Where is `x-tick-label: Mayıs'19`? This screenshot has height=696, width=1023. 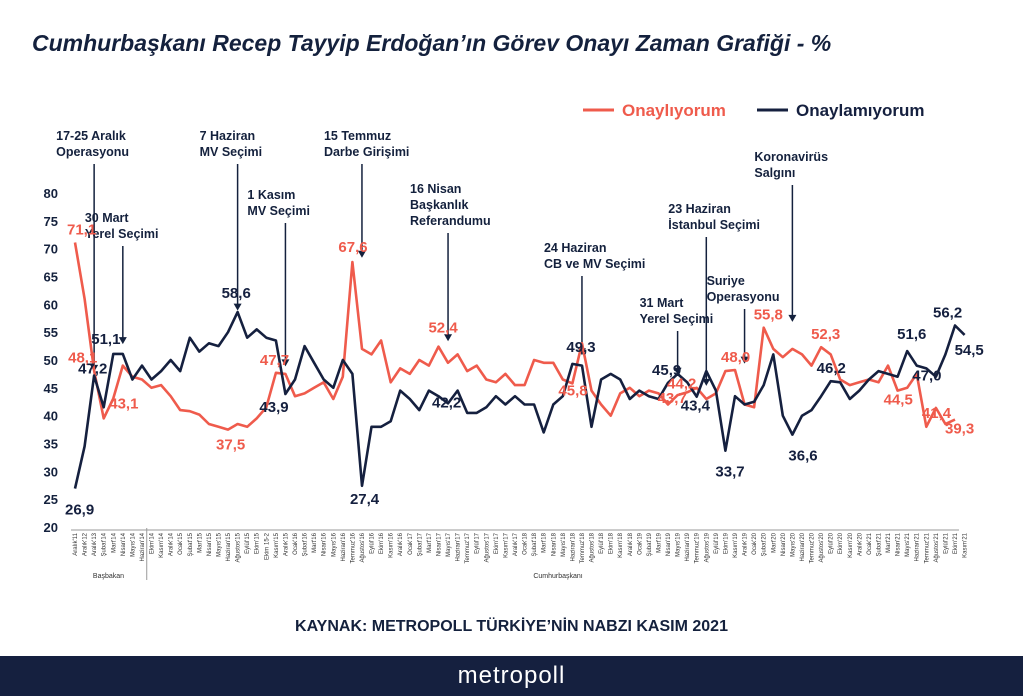
x-tick-label: Mayıs'19 is located at coordinates (679, 544).